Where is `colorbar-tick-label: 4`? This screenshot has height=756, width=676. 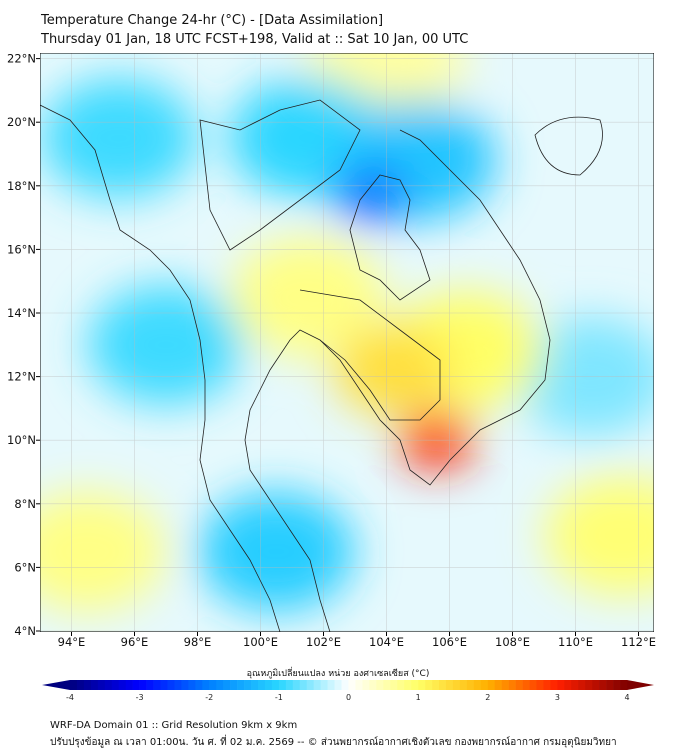 colorbar-tick-label: 4 is located at coordinates (626, 697).